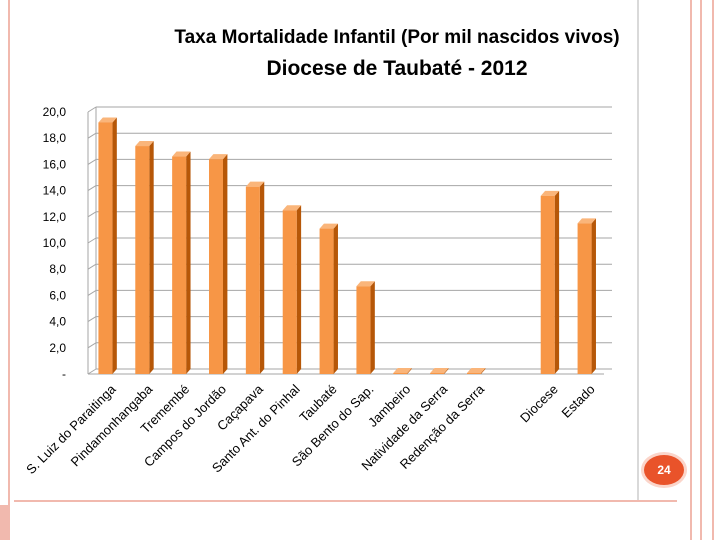 Image resolution: width=720 pixels, height=540 pixels. I want to click on y-tick-label: 12,0, so click(55, 217).